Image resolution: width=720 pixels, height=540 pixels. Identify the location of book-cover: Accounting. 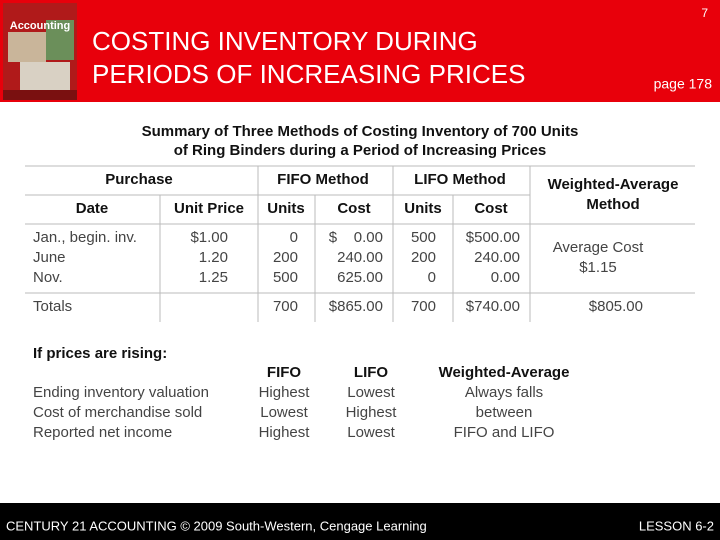
(40, 51).